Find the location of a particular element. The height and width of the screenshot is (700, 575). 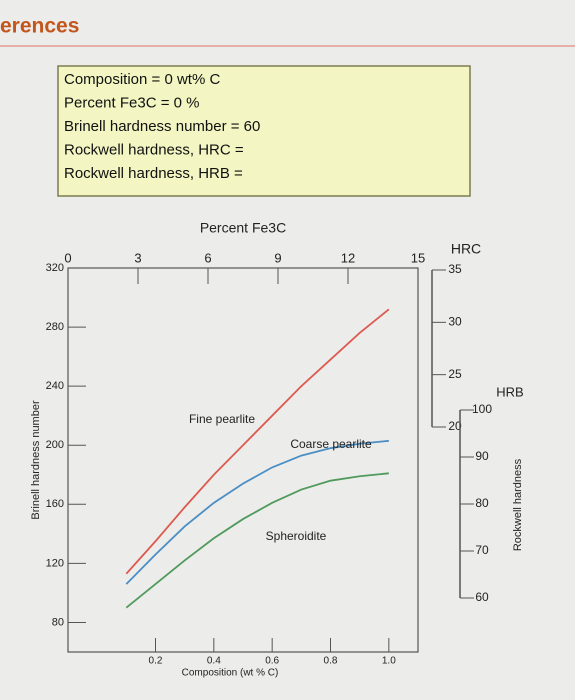

right-axis-title: Rockwell hardness is located at coordinates (518, 504).